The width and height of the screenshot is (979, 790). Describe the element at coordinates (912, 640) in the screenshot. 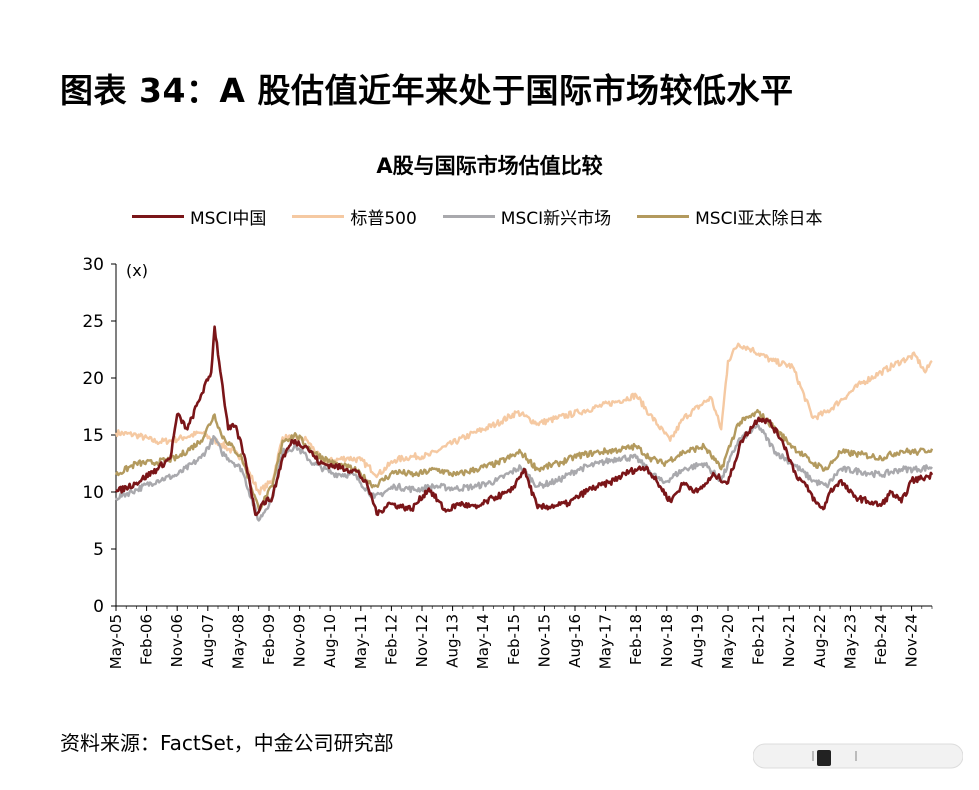

I see `x-tick-label: Nov-24` at that location.